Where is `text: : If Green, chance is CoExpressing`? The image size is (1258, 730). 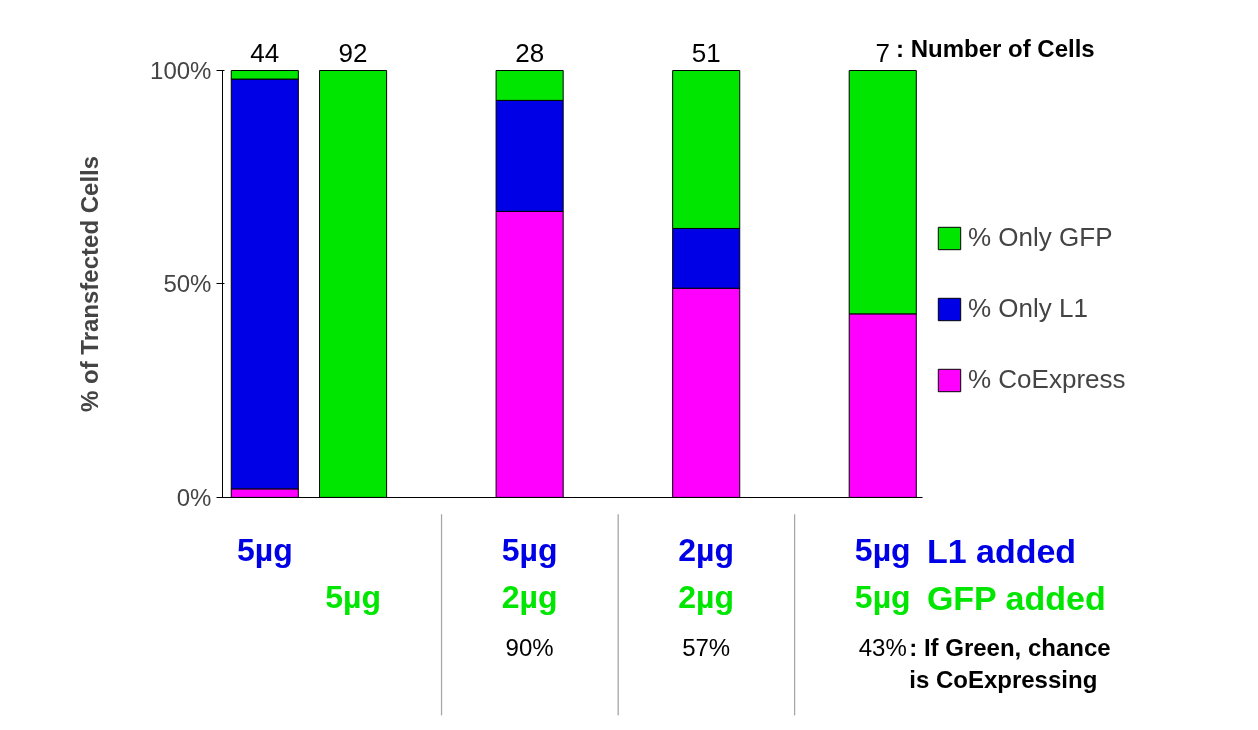
text: : If Green, chance is CoExpressing is located at coordinates (1010, 664).